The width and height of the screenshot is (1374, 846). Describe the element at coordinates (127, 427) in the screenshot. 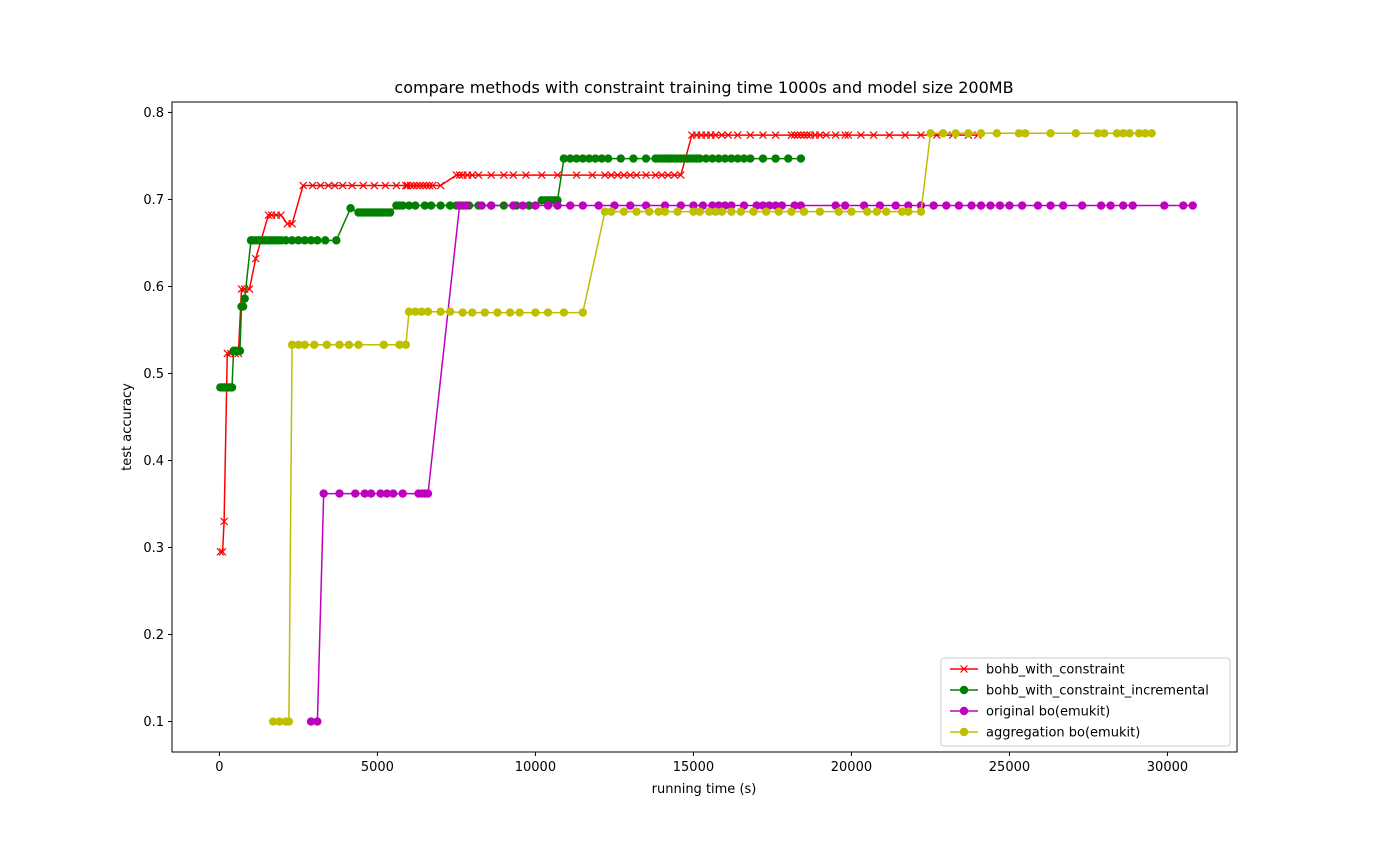

I see `y-axis-label: test accuracy` at that location.